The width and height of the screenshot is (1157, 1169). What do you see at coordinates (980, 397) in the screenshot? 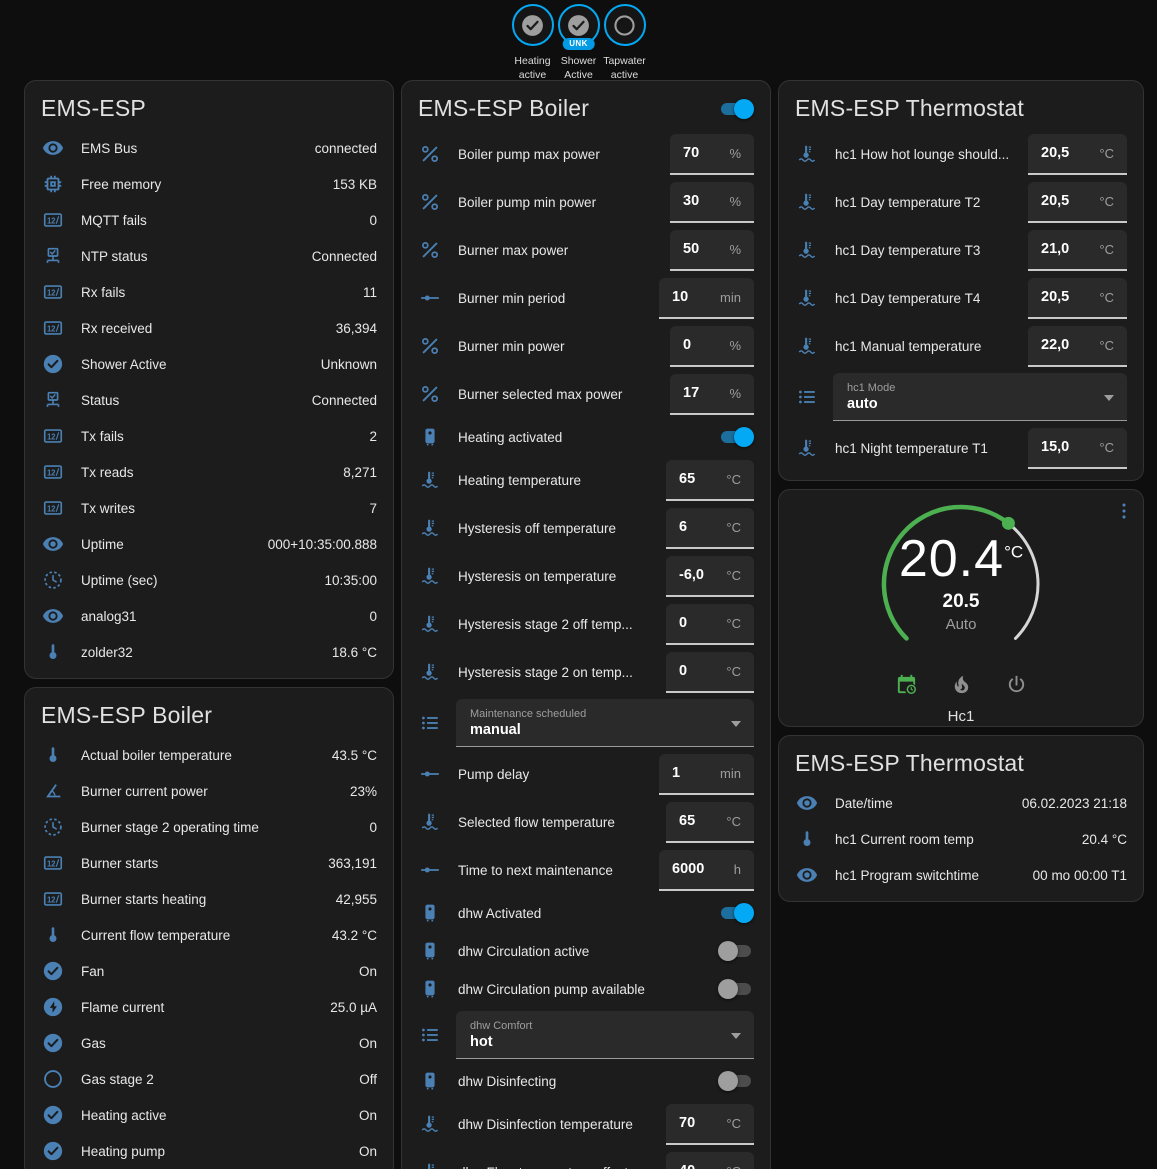
I see `select-hc1-mode: hc1 Mode auto` at bounding box center [980, 397].